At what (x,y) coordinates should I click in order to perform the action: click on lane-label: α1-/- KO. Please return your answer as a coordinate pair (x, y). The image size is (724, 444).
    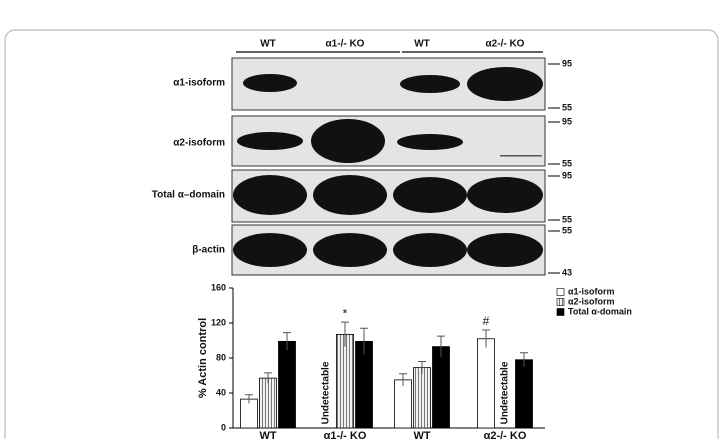
    Looking at the image, I should click on (345, 44).